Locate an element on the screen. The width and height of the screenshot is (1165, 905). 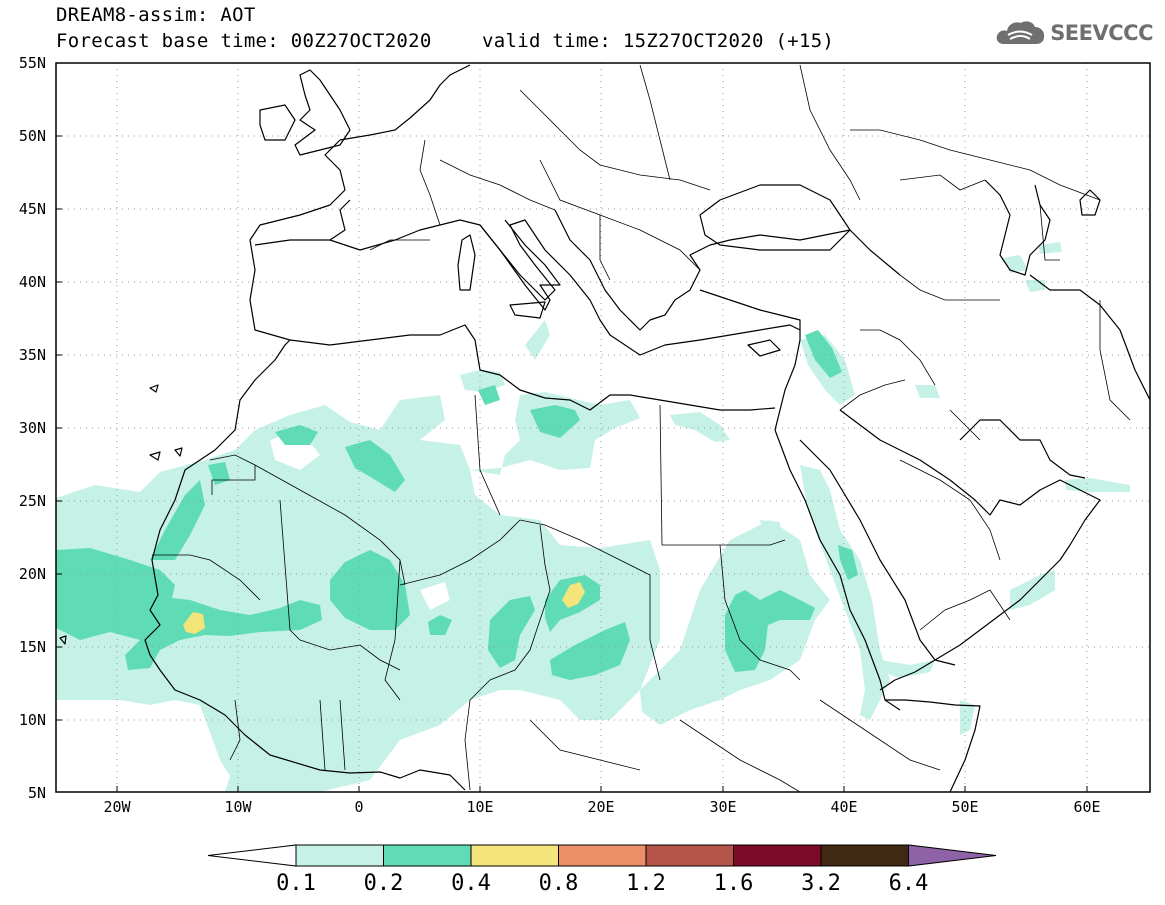
colorbar-label-0.1: 0.1 is located at coordinates (296, 883).